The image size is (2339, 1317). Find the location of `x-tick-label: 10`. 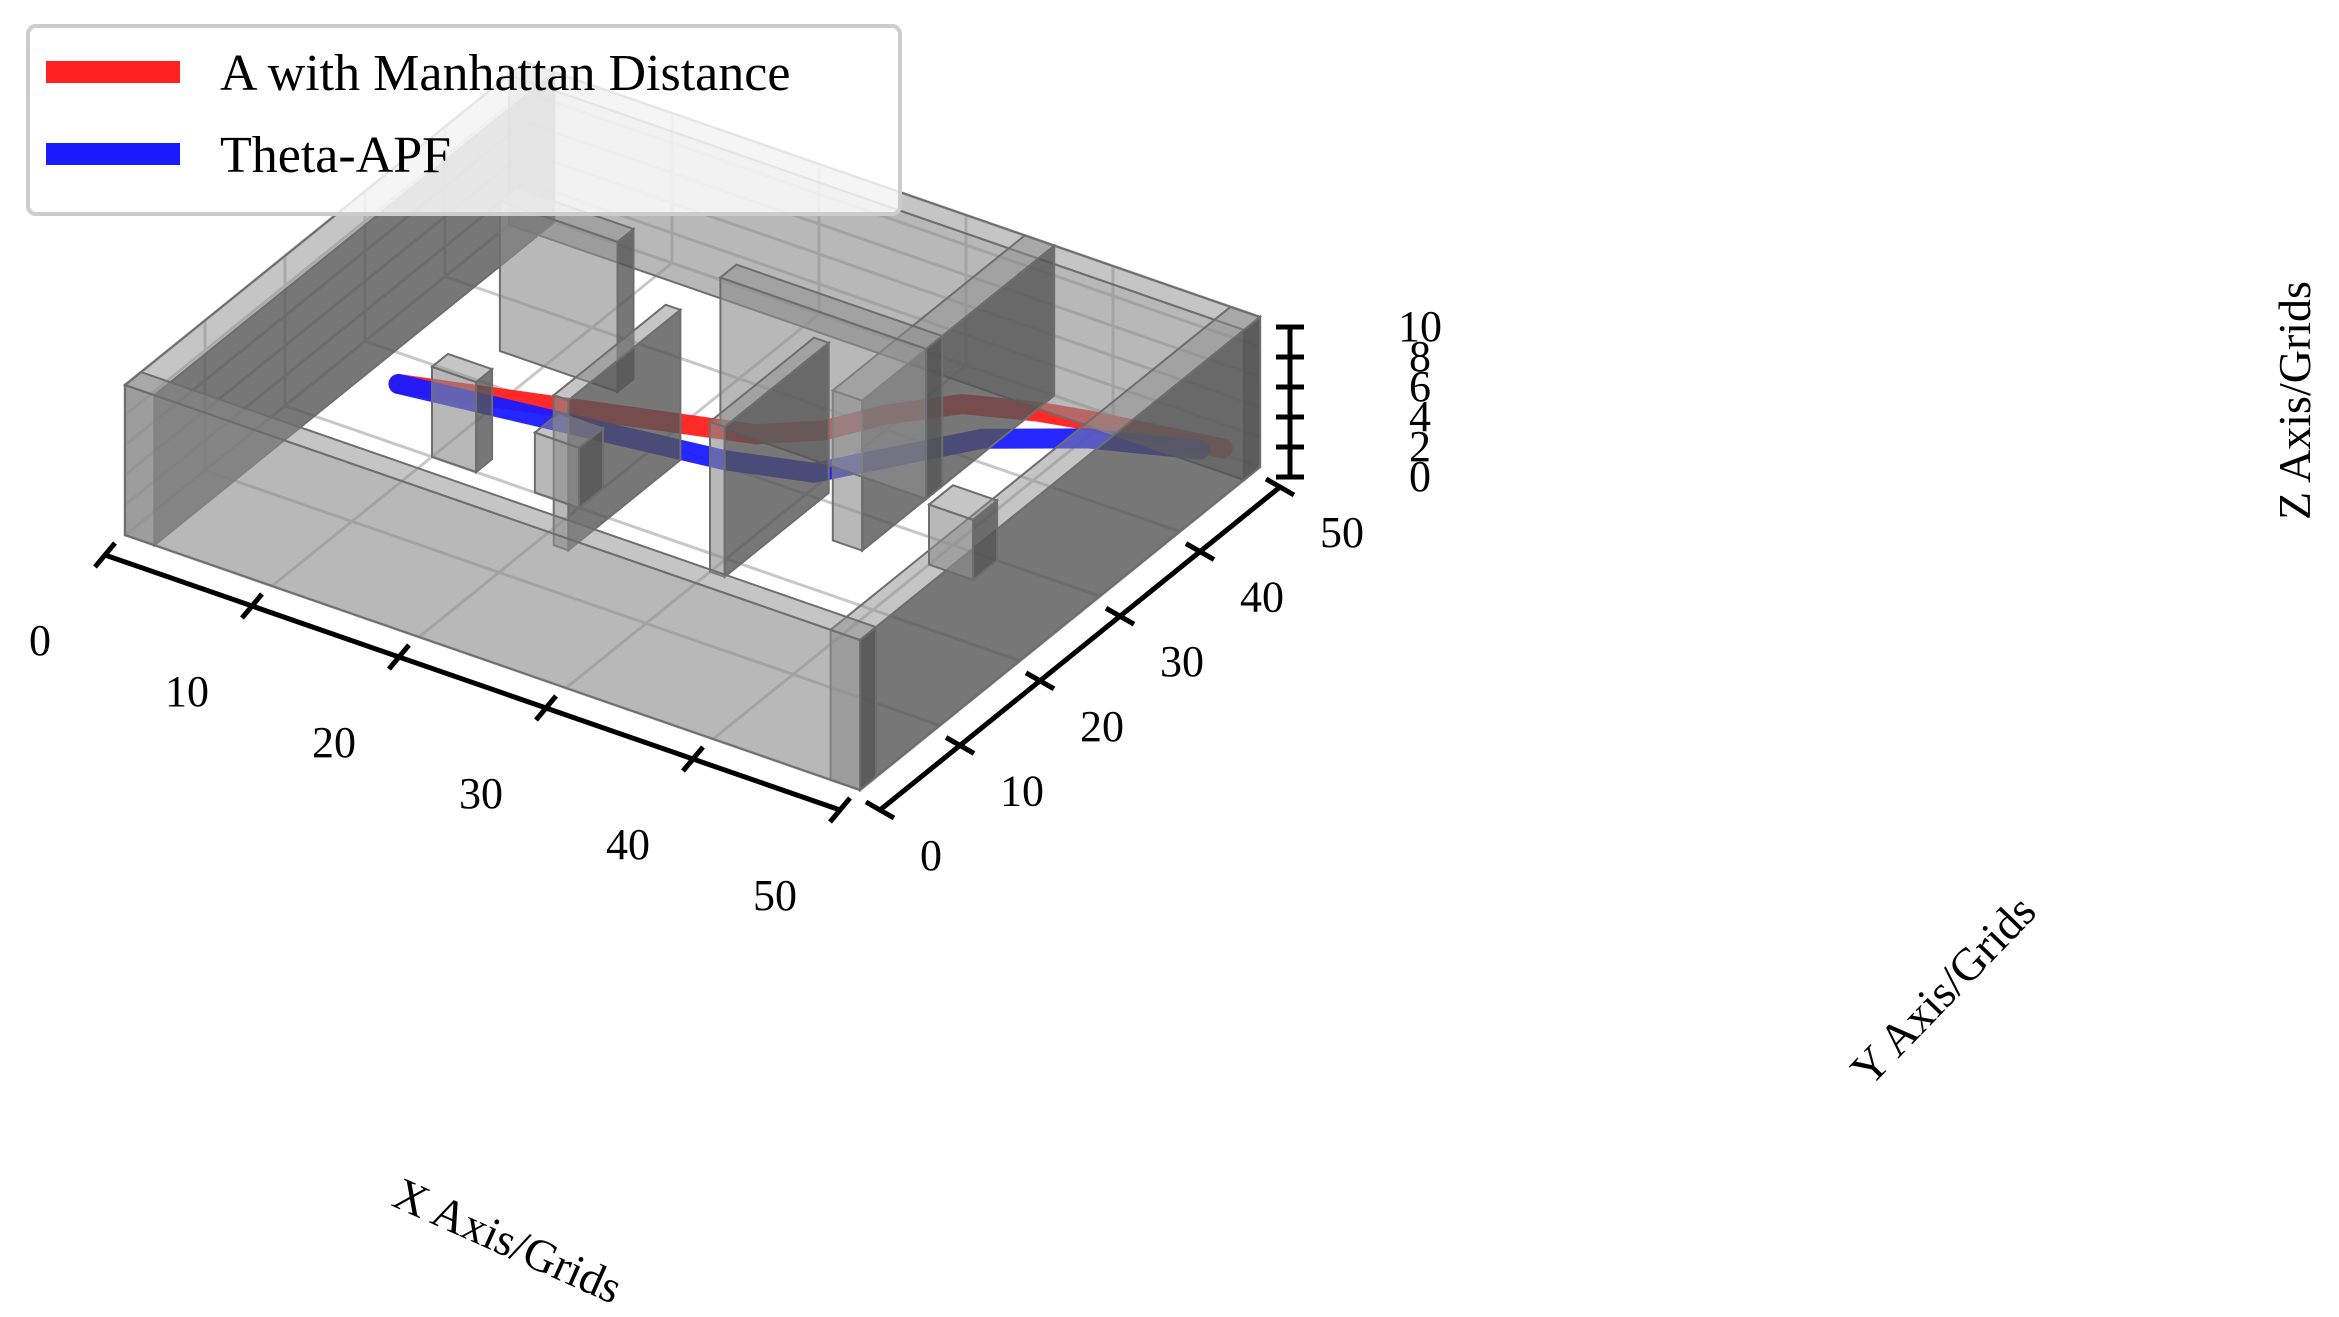

x-tick-label: 10 is located at coordinates (187, 691).